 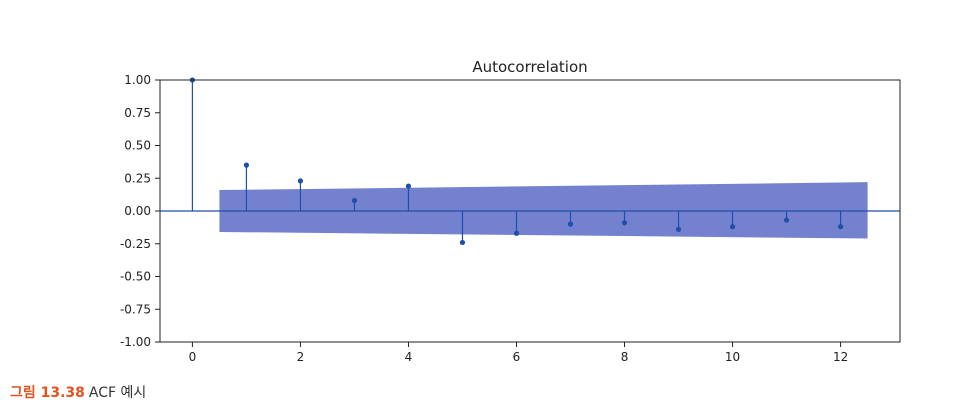 What do you see at coordinates (117, 393) in the screenshot?
I see `caption-text: ACF 예시` at bounding box center [117, 393].